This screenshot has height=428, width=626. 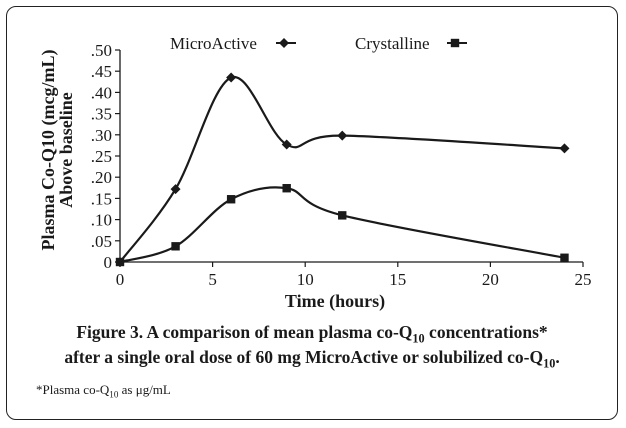 What do you see at coordinates (342, 225) in the screenshot?
I see `crystalline-series-line` at bounding box center [342, 225].